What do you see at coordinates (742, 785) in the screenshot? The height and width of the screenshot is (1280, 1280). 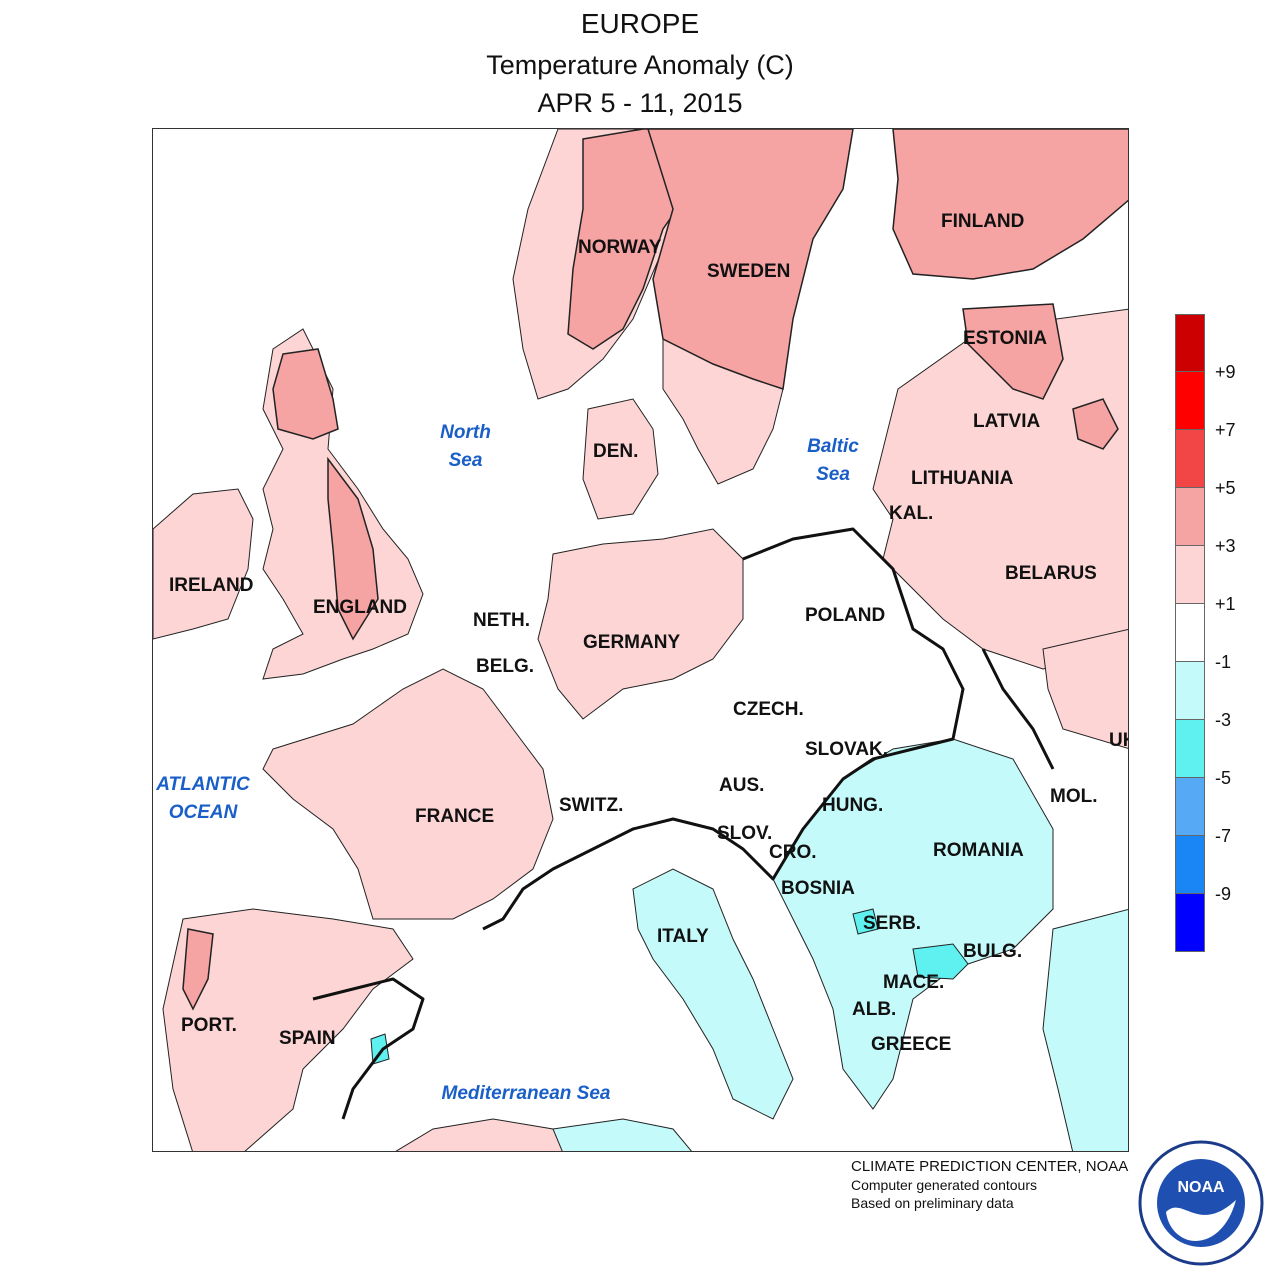 I see `label-austria: AUS.` at bounding box center [742, 785].